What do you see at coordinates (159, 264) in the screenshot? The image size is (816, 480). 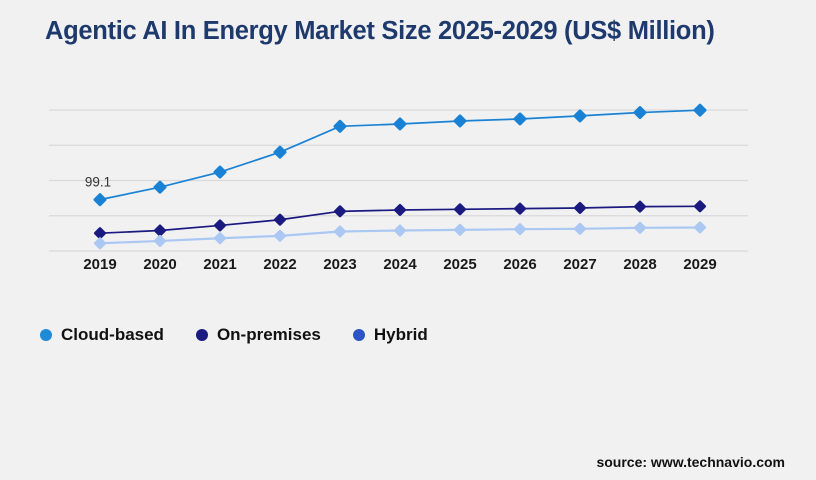 I see `x-axis-label: 2020` at bounding box center [159, 264].